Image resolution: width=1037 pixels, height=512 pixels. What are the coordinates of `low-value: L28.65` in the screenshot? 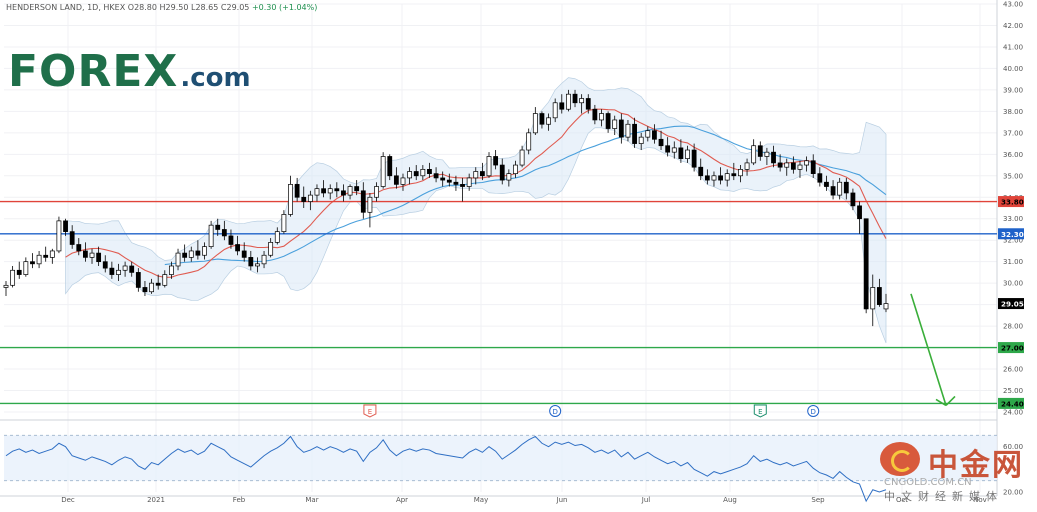 It's located at (204, 7).